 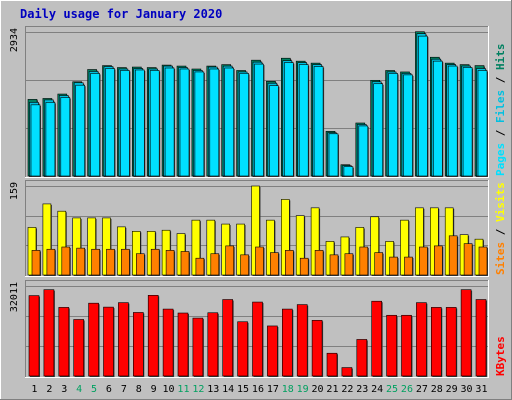 I want to click on bar-sites-day-20-fill, so click(x=319, y=263).